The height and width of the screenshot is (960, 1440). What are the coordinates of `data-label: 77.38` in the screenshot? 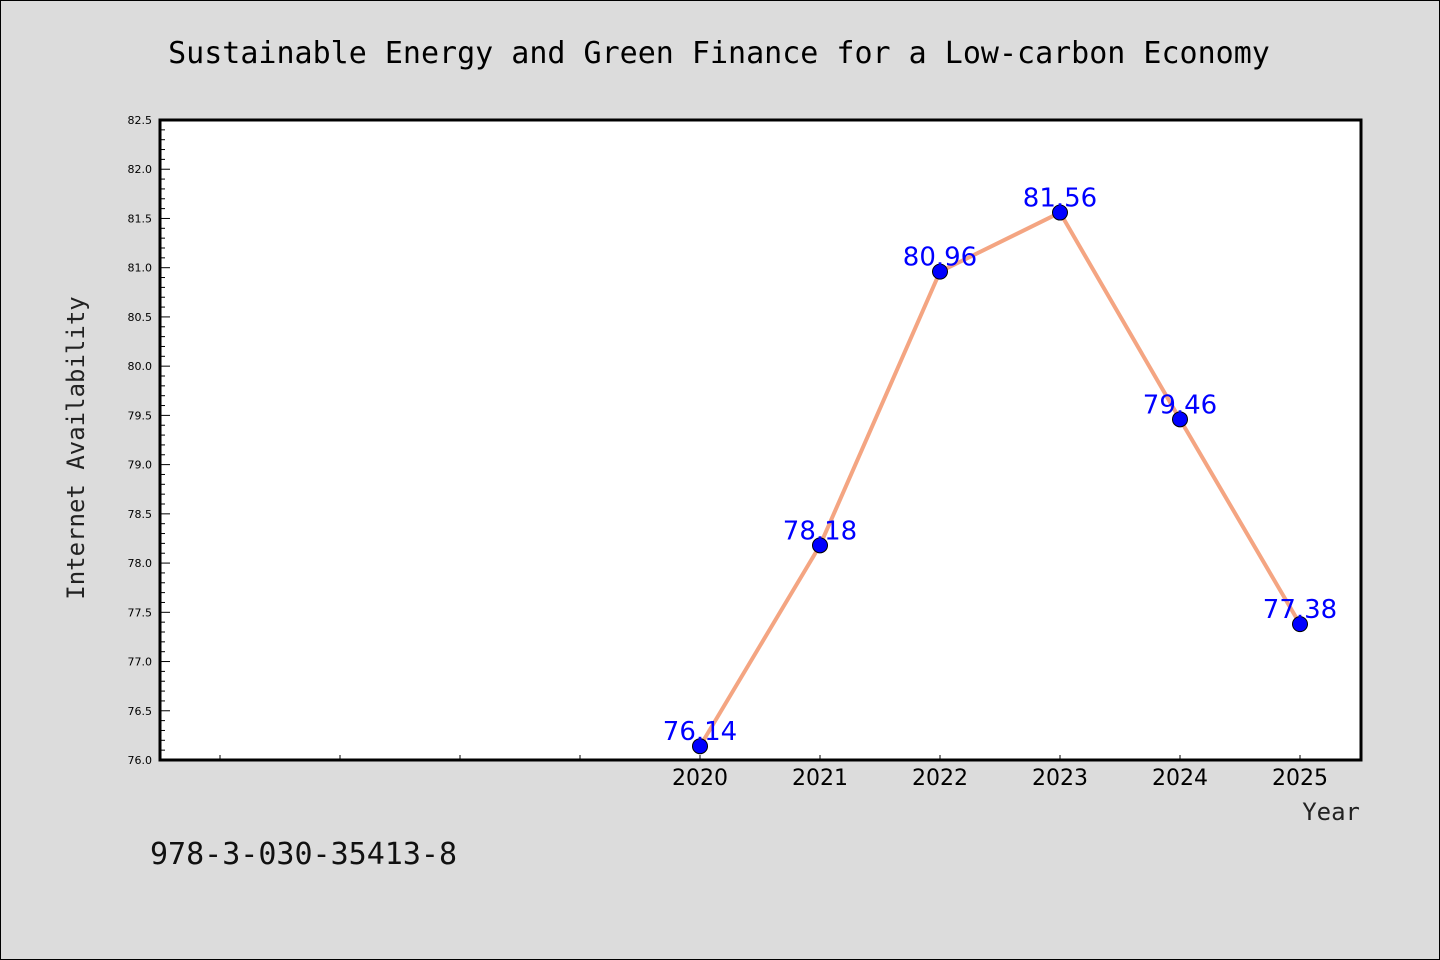 It's located at (1300, 610).